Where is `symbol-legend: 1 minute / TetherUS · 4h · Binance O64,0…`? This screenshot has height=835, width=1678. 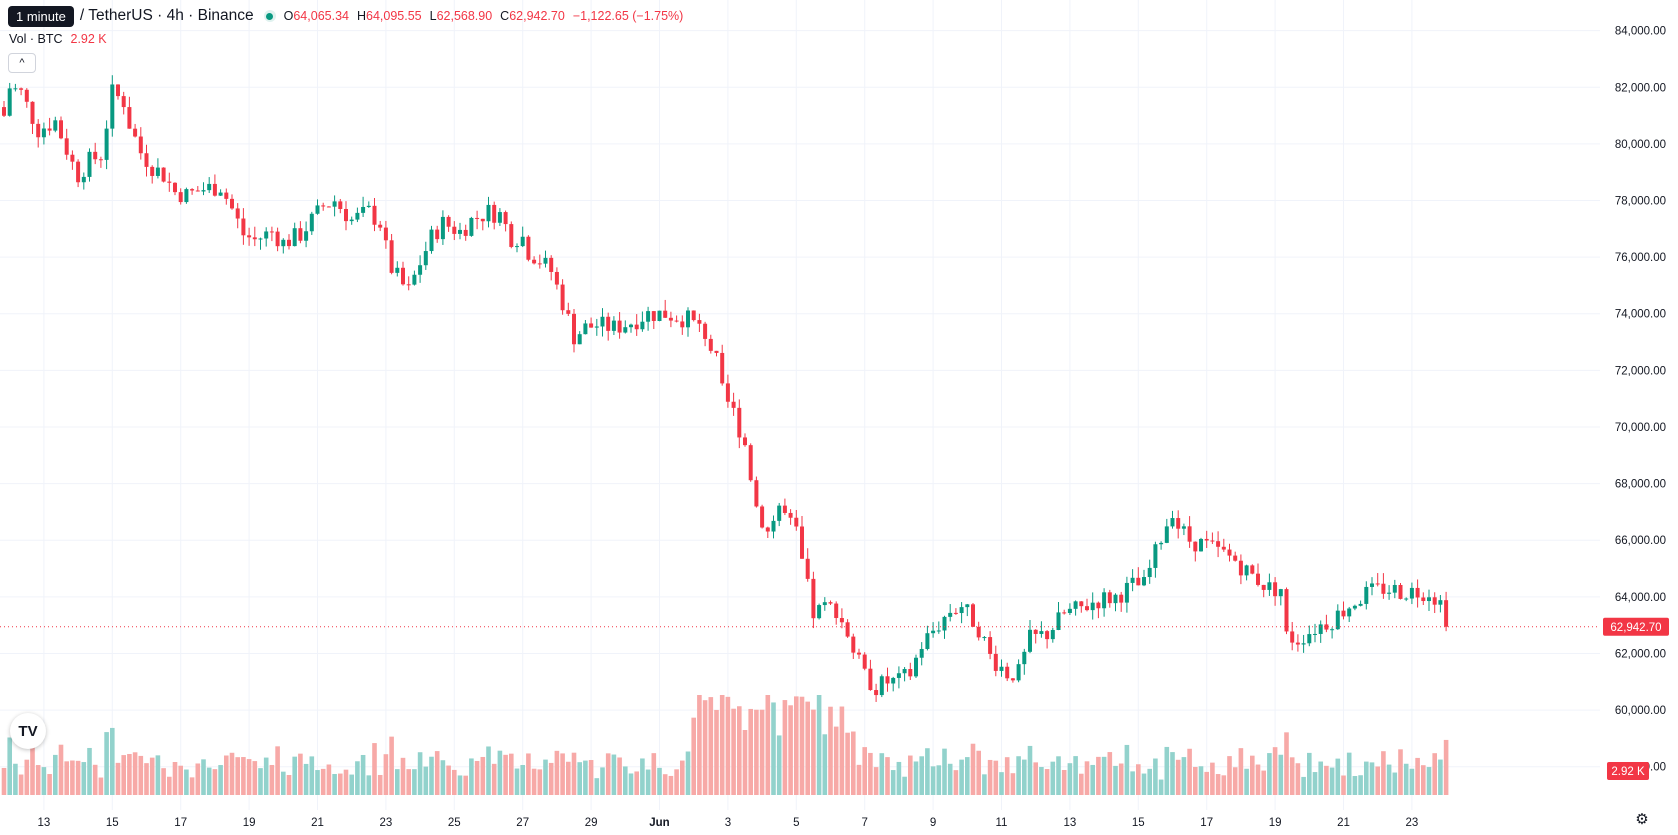 symbol-legend: 1 minute / TetherUS · 4h · Binance O64,0… is located at coordinates (345, 16).